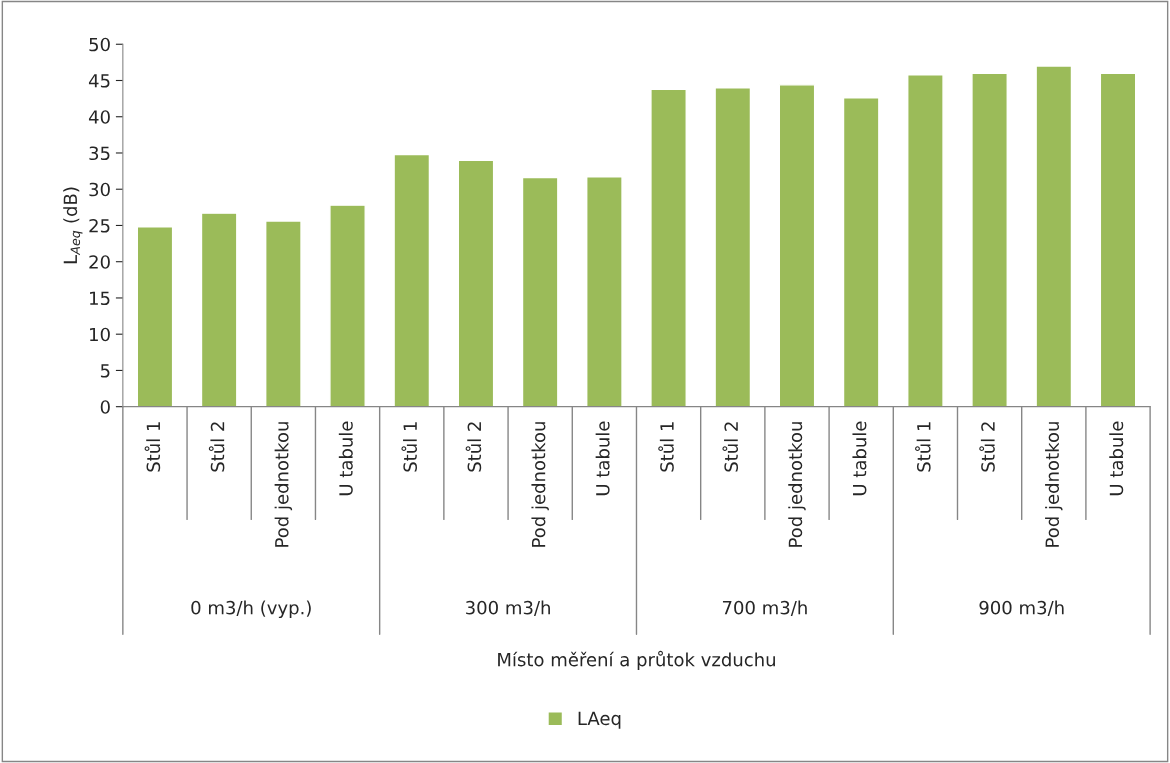 This screenshot has height=763, width=1170. Describe the element at coordinates (508, 608) in the screenshot. I see `text: 300 m3/h` at that location.